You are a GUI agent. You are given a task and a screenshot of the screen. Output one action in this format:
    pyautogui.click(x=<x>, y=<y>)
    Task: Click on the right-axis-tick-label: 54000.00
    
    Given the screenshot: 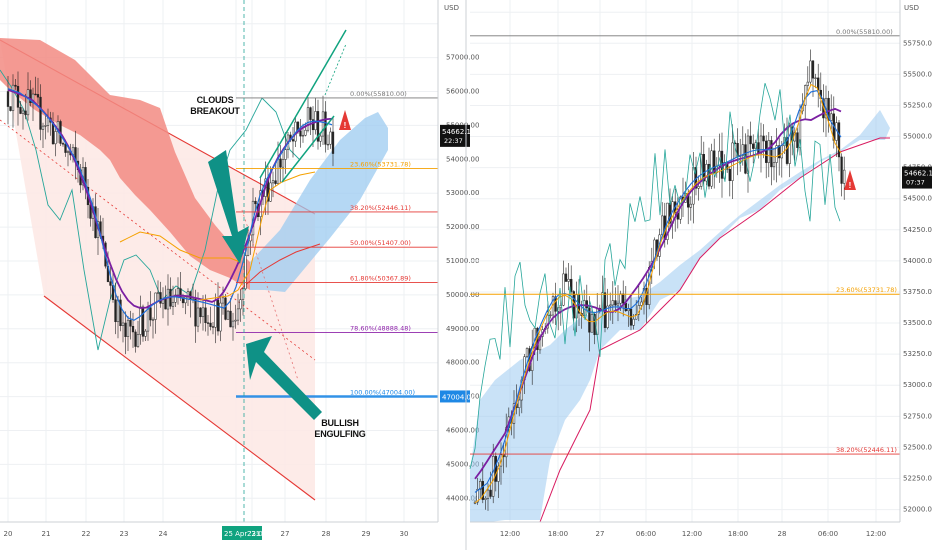 What is the action you would take?
    pyautogui.click(x=917, y=261)
    